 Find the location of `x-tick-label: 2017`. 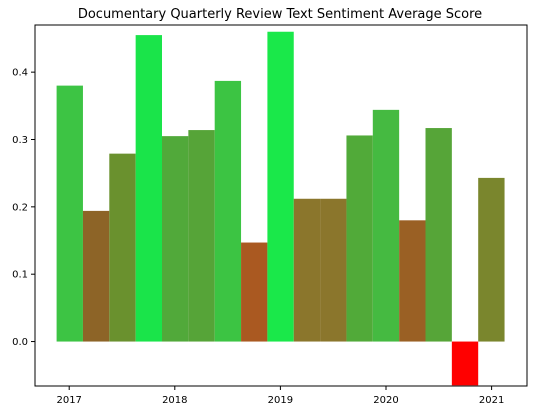

x-tick-label: 2017 is located at coordinates (68, 400).